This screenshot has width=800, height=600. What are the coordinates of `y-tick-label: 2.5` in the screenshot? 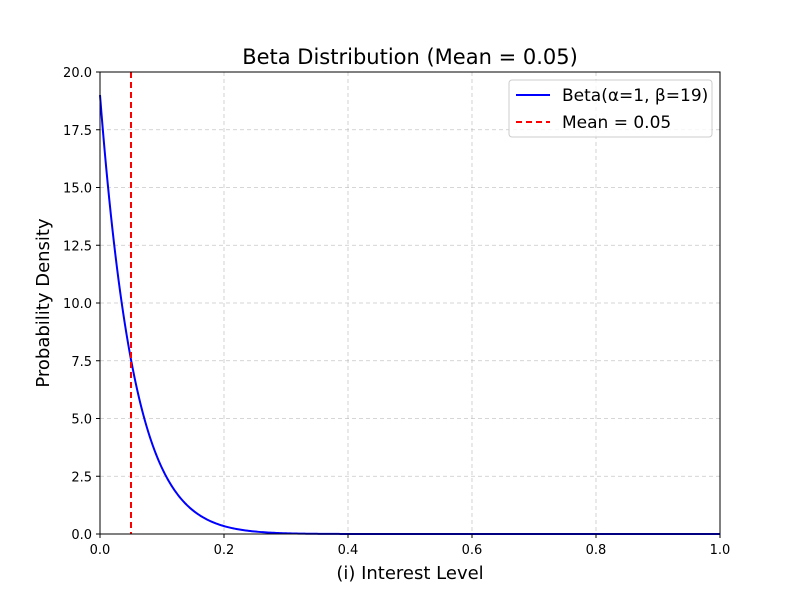 It's located at (81, 477).